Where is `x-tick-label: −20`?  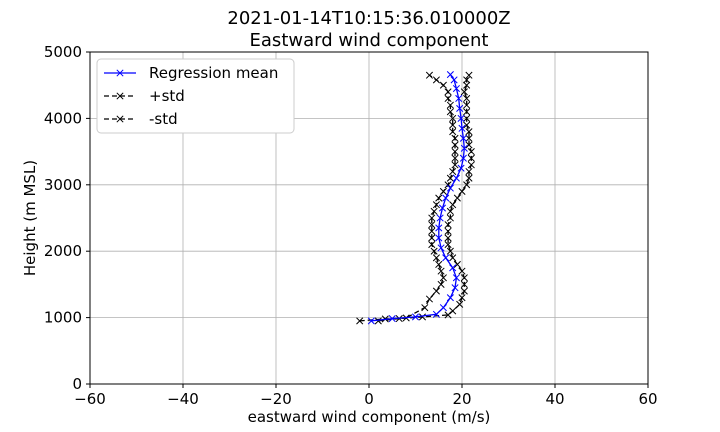
x-tick-label: −20 is located at coordinates (276, 399).